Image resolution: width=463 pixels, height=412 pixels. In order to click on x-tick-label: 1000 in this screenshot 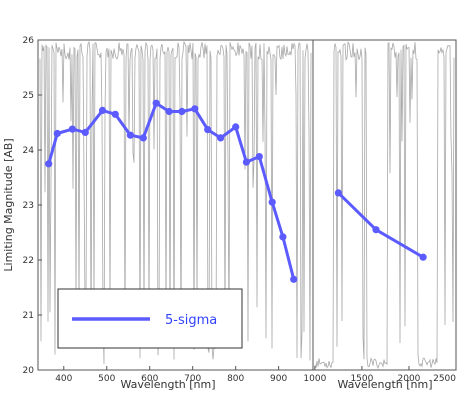, I will do `click(314, 379)`.